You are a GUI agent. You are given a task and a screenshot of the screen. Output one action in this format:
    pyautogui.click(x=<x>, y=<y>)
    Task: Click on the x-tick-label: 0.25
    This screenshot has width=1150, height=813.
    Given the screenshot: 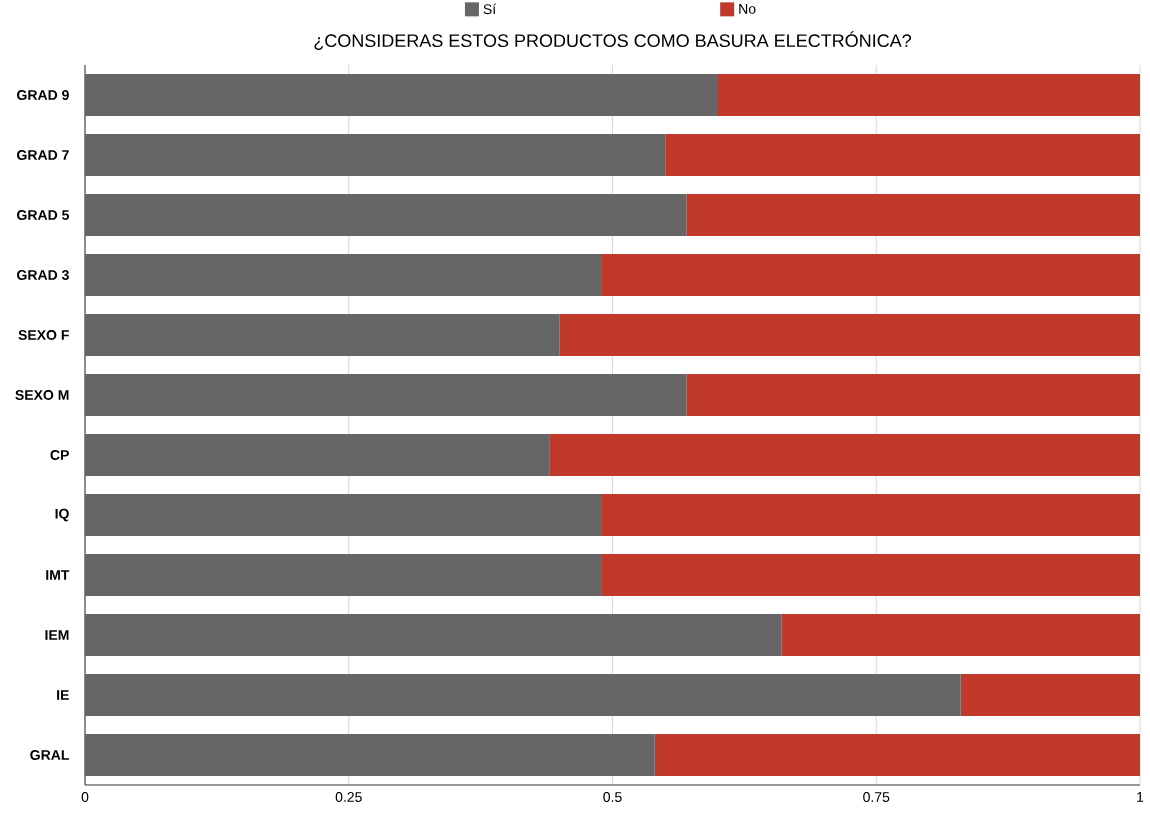 What is the action you would take?
    pyautogui.click(x=348, y=797)
    